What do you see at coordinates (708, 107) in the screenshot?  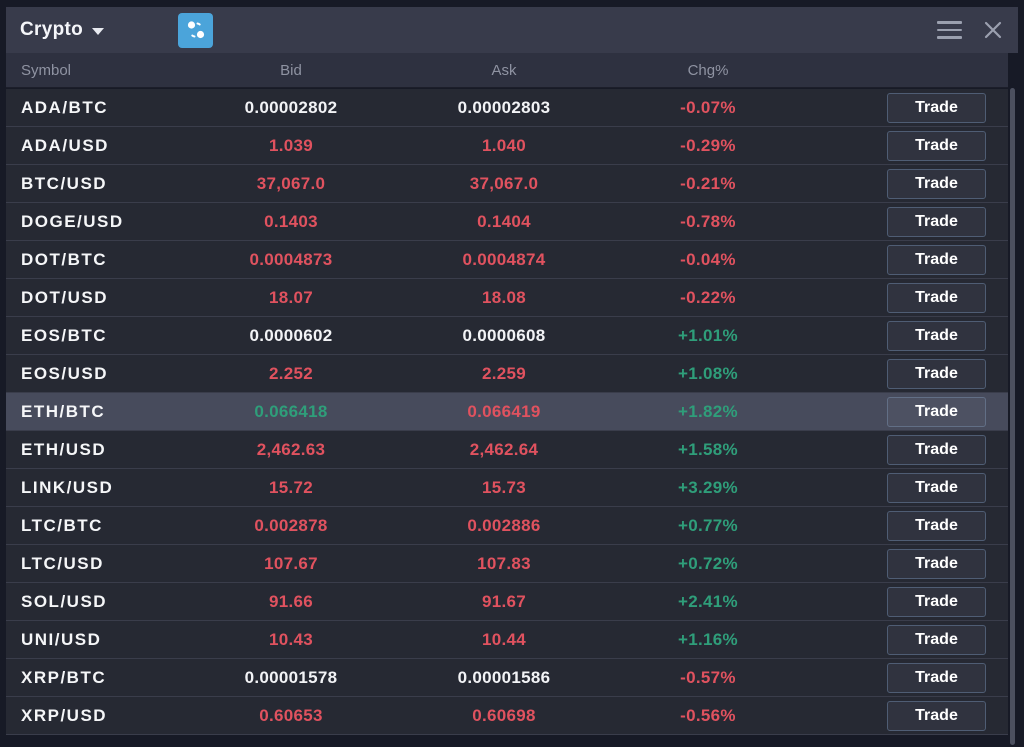 I see `chg-cell: -0.07%` at bounding box center [708, 107].